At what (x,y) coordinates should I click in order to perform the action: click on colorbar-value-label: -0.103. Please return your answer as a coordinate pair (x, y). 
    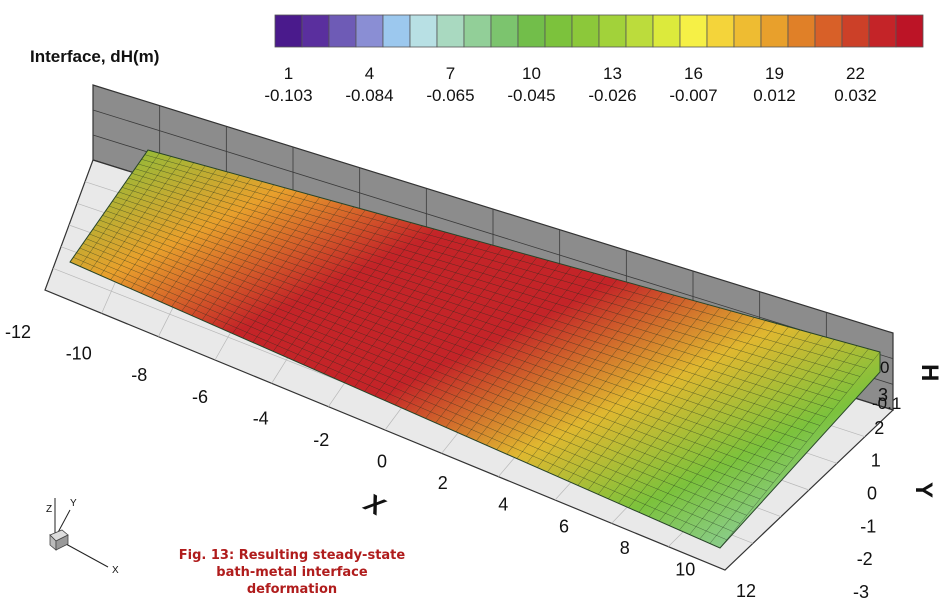
    Looking at the image, I should click on (288, 95).